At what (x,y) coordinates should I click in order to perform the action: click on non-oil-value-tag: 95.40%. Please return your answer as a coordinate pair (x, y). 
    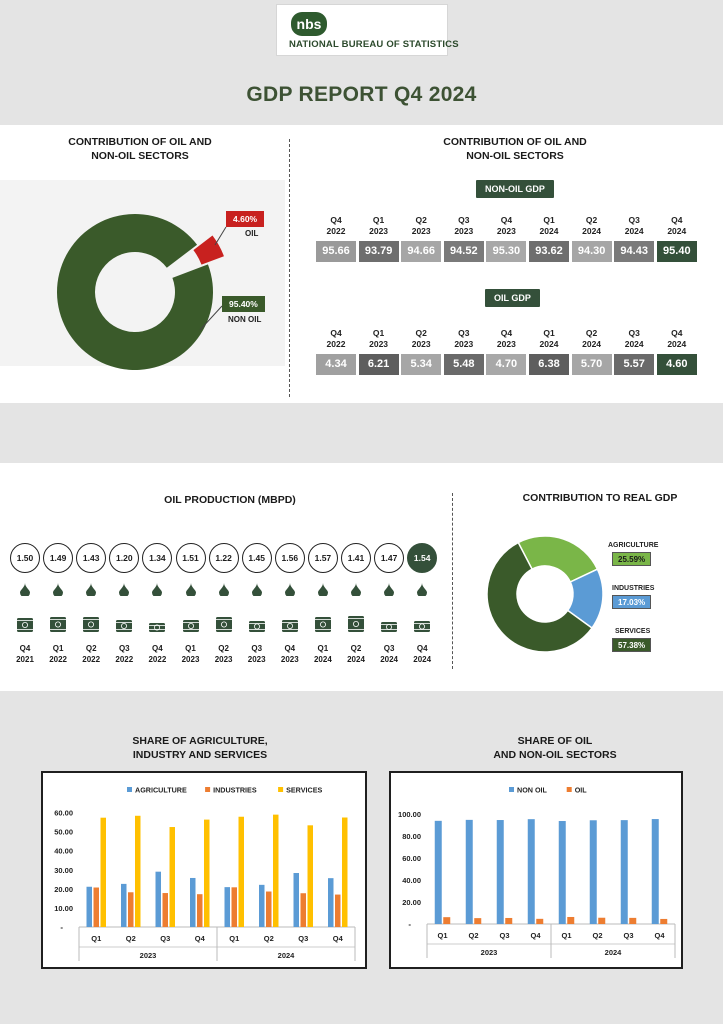
    Looking at the image, I should click on (243, 304).